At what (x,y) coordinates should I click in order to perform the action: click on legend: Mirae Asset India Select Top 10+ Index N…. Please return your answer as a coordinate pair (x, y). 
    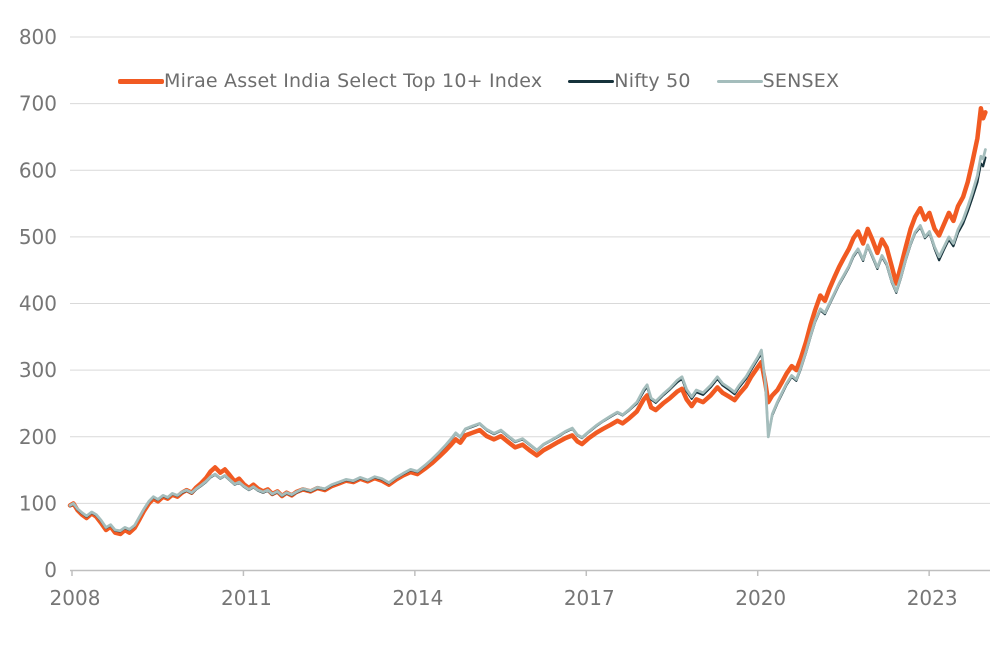
    Looking at the image, I should click on (478, 81).